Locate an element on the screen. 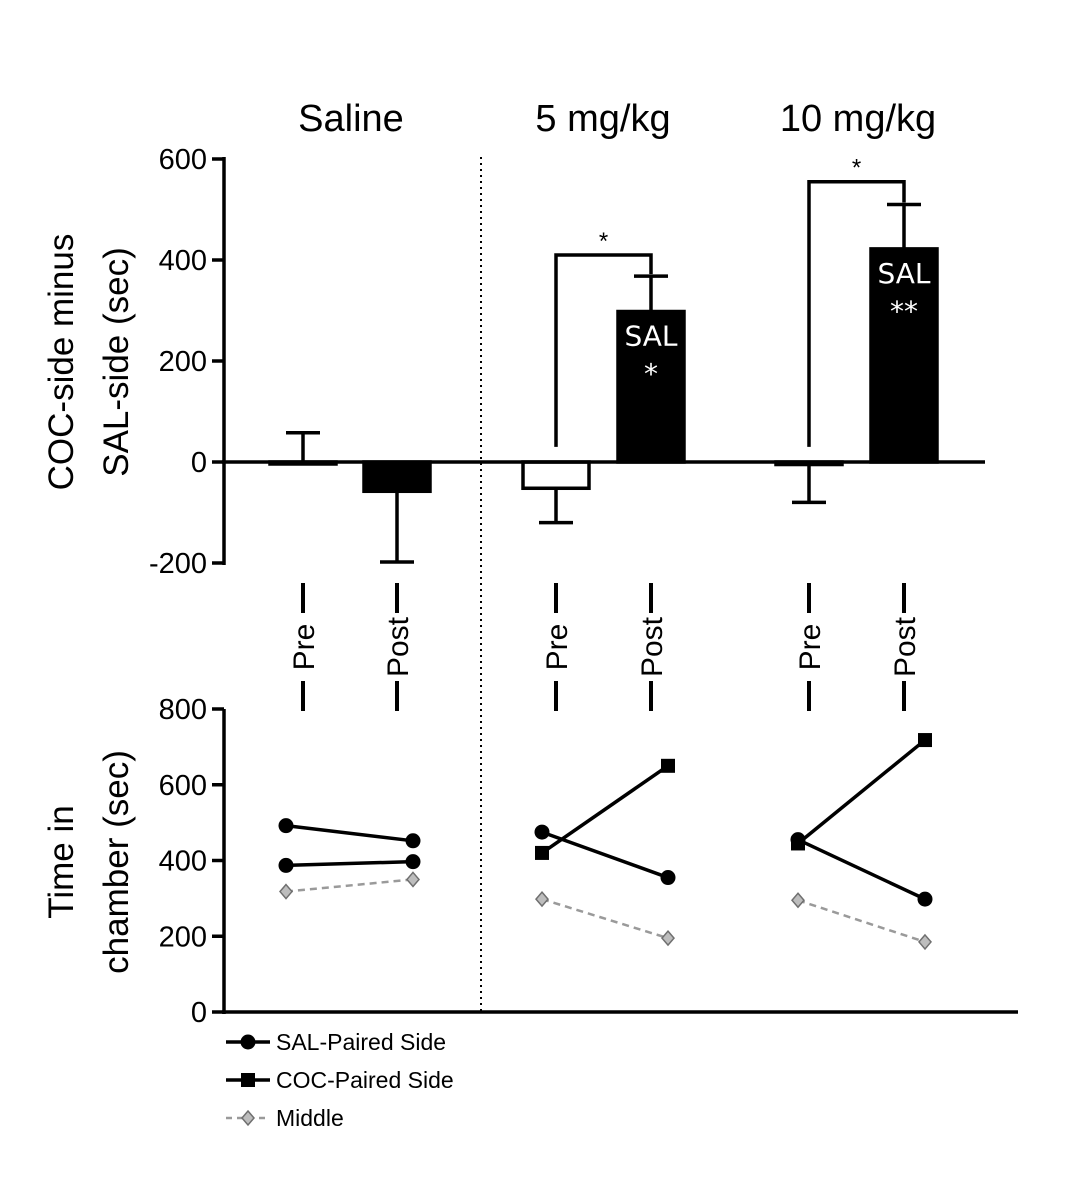 The image size is (1073, 1200). point-middle-10-mg-kg-0-pre is located at coordinates (798, 900).